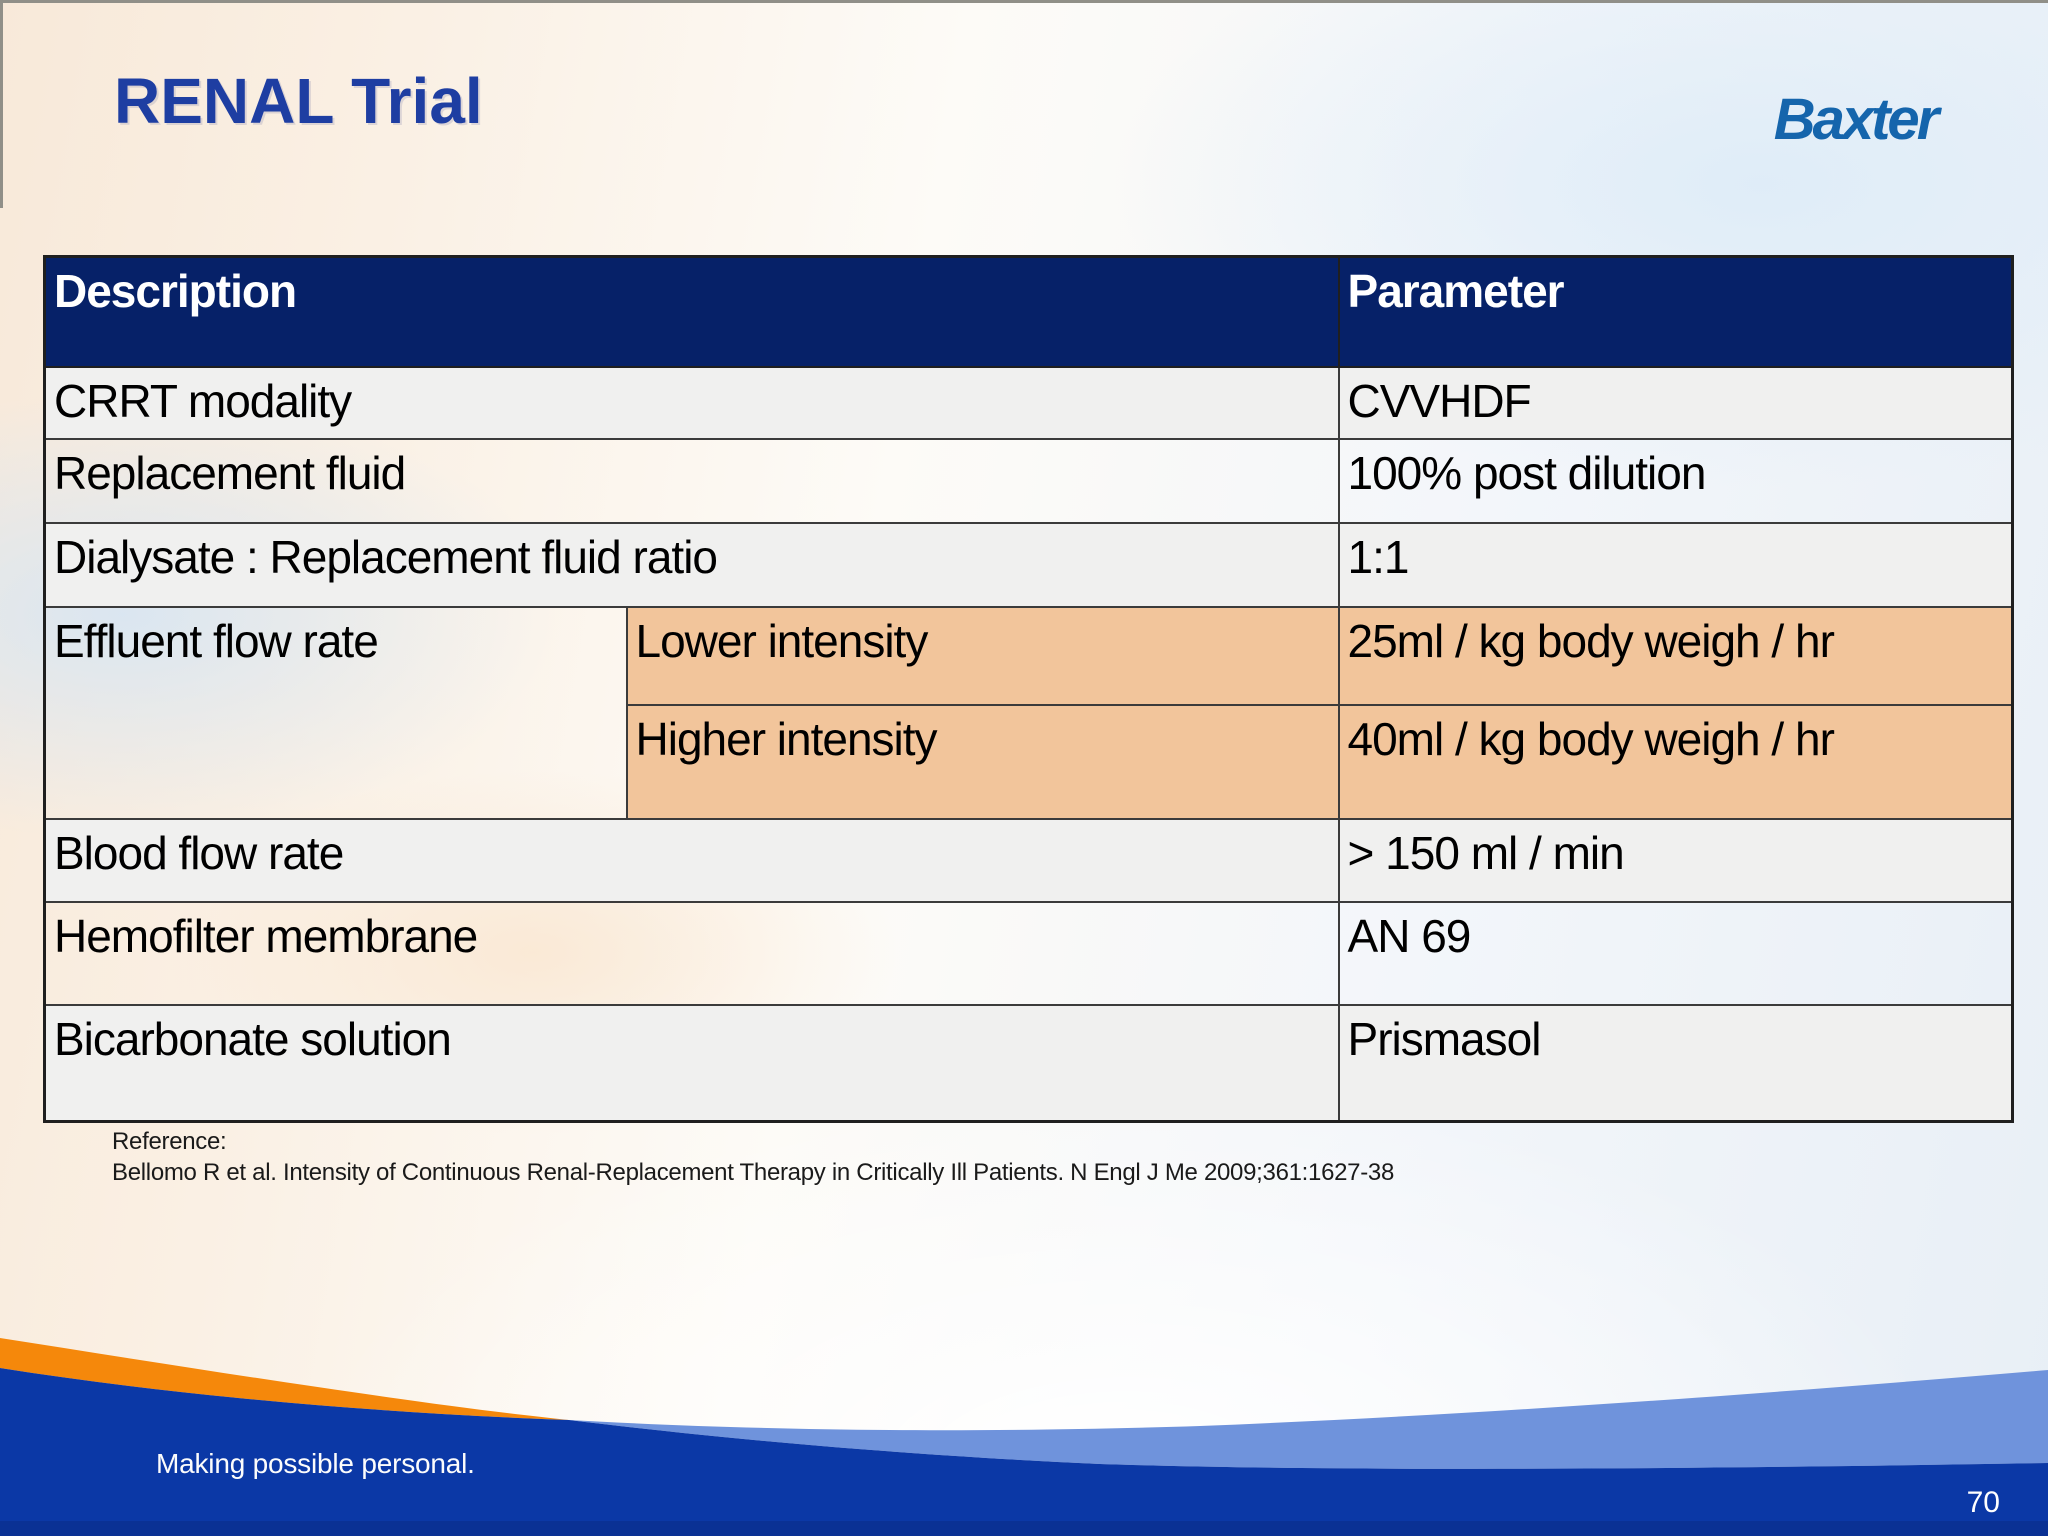 Image resolution: width=2048 pixels, height=1536 pixels. Describe the element at coordinates (1856, 119) in the screenshot. I see `baxter-logo: Baxter` at that location.